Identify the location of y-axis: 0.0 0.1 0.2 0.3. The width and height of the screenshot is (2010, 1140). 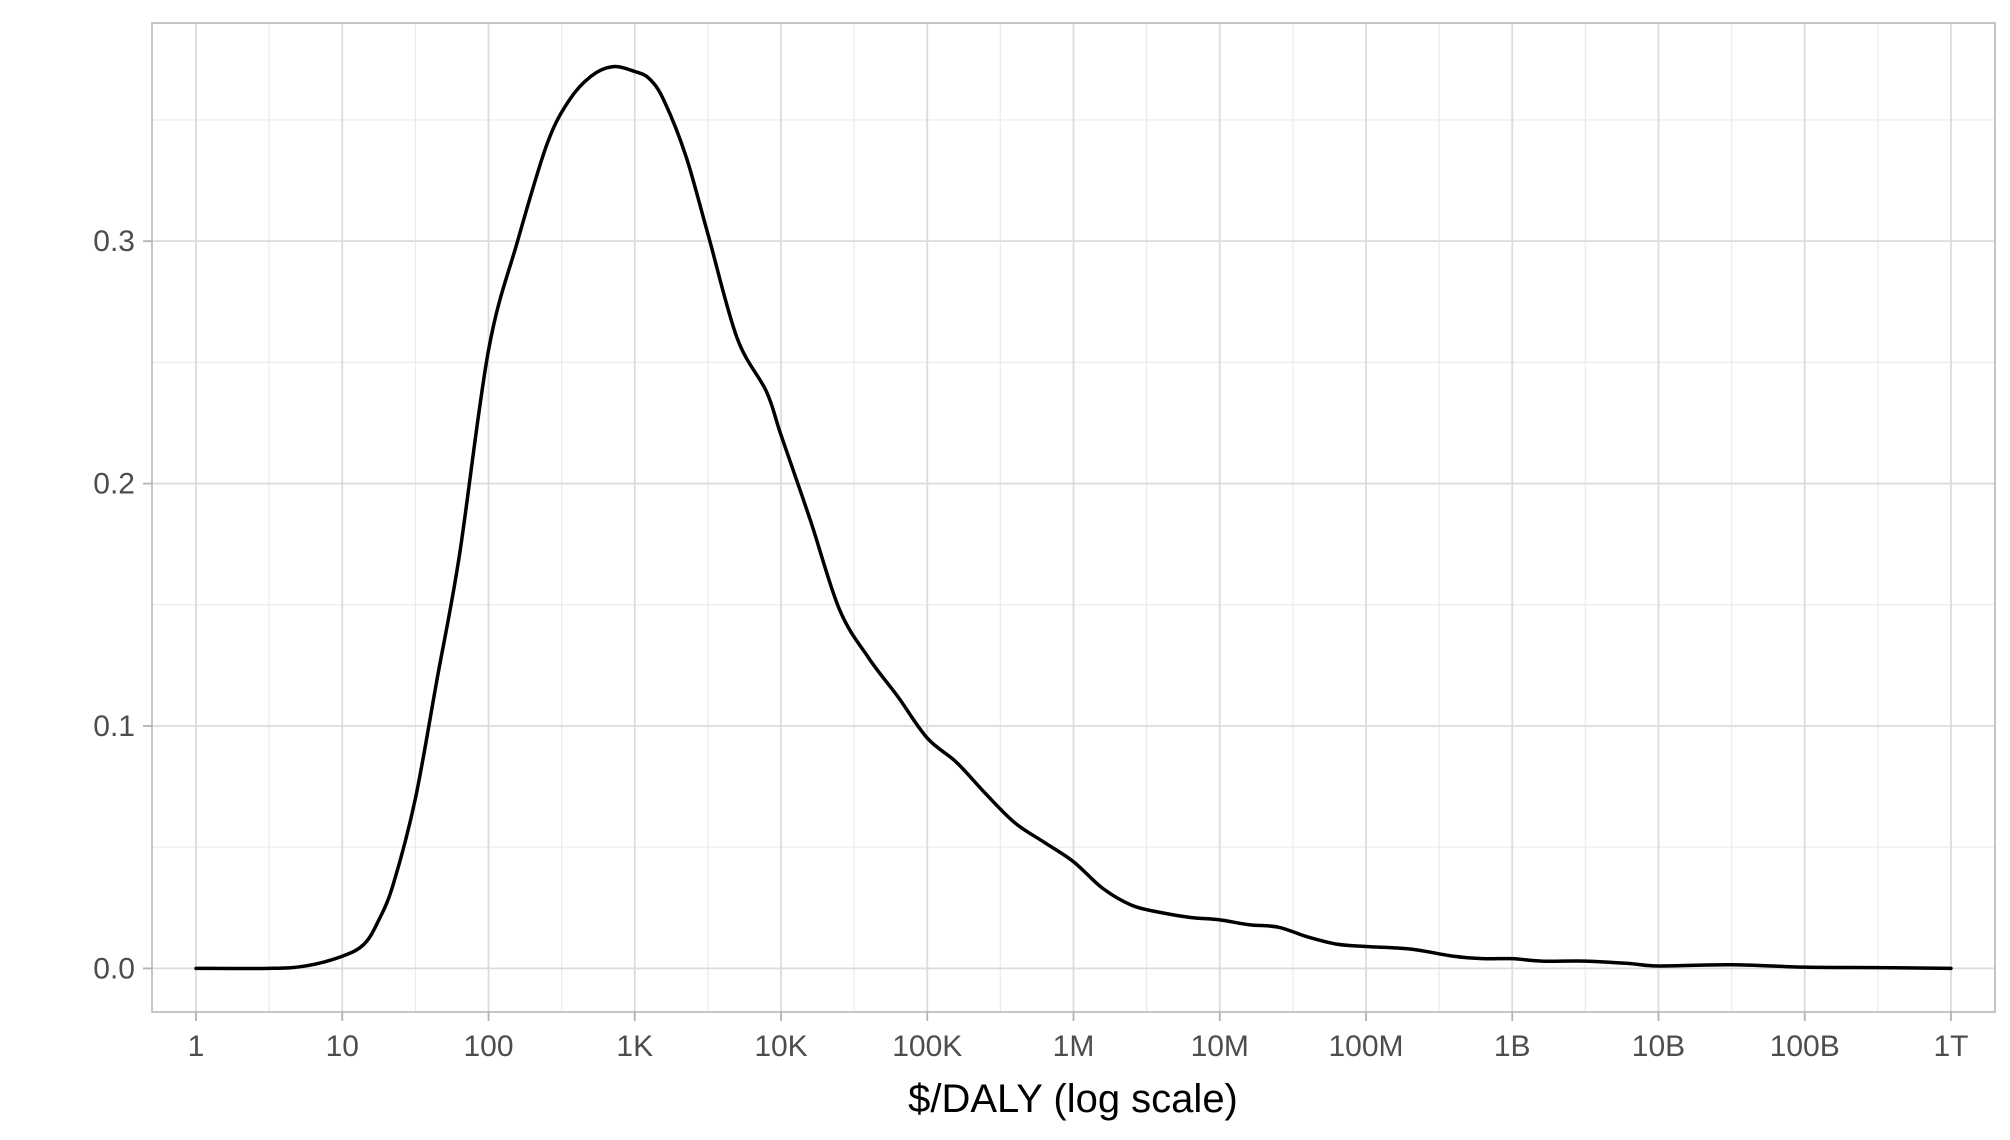
(122, 605).